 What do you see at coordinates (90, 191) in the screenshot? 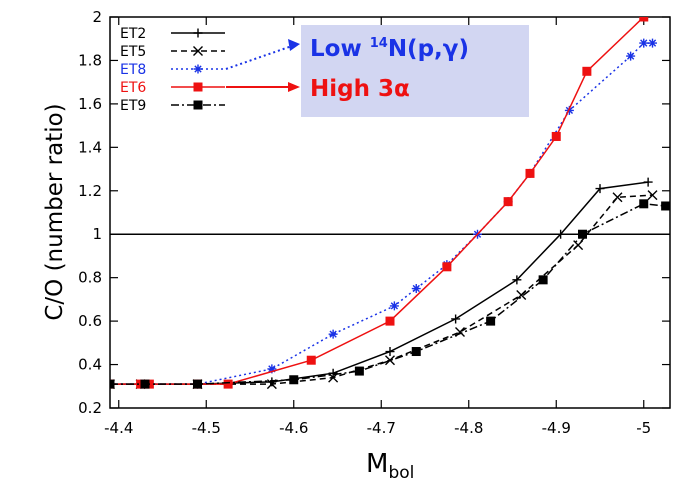
I see `y-tick-label: 1.2` at bounding box center [90, 191].